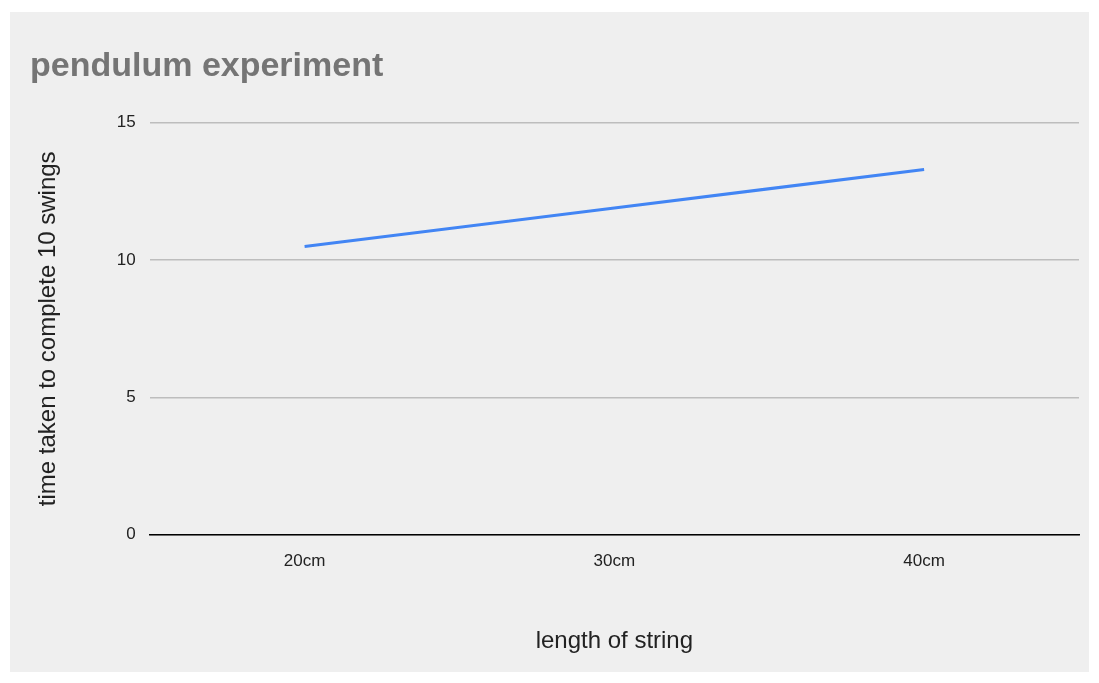 The width and height of the screenshot is (1099, 683). What do you see at coordinates (131, 397) in the screenshot?
I see `y-tick-label: 5` at bounding box center [131, 397].